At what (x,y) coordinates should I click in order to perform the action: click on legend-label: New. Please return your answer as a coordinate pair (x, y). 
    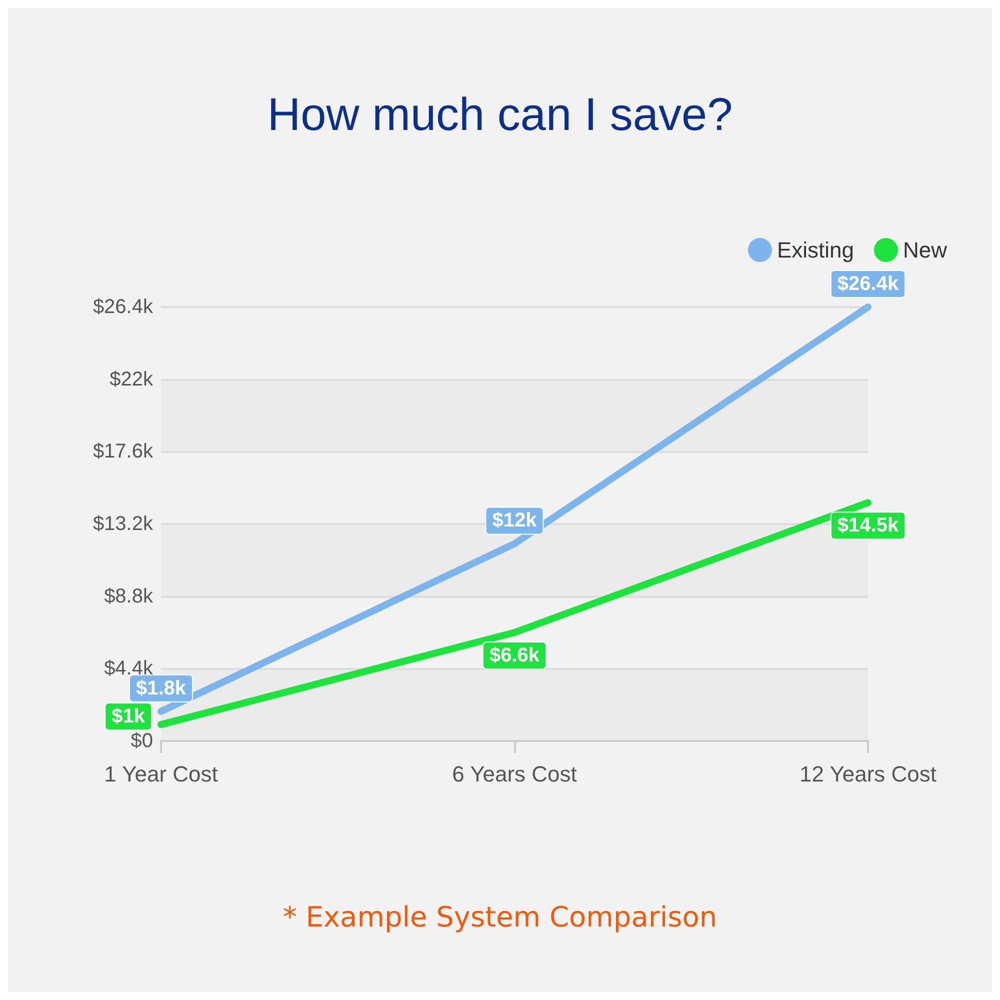
    Looking at the image, I should click on (925, 250).